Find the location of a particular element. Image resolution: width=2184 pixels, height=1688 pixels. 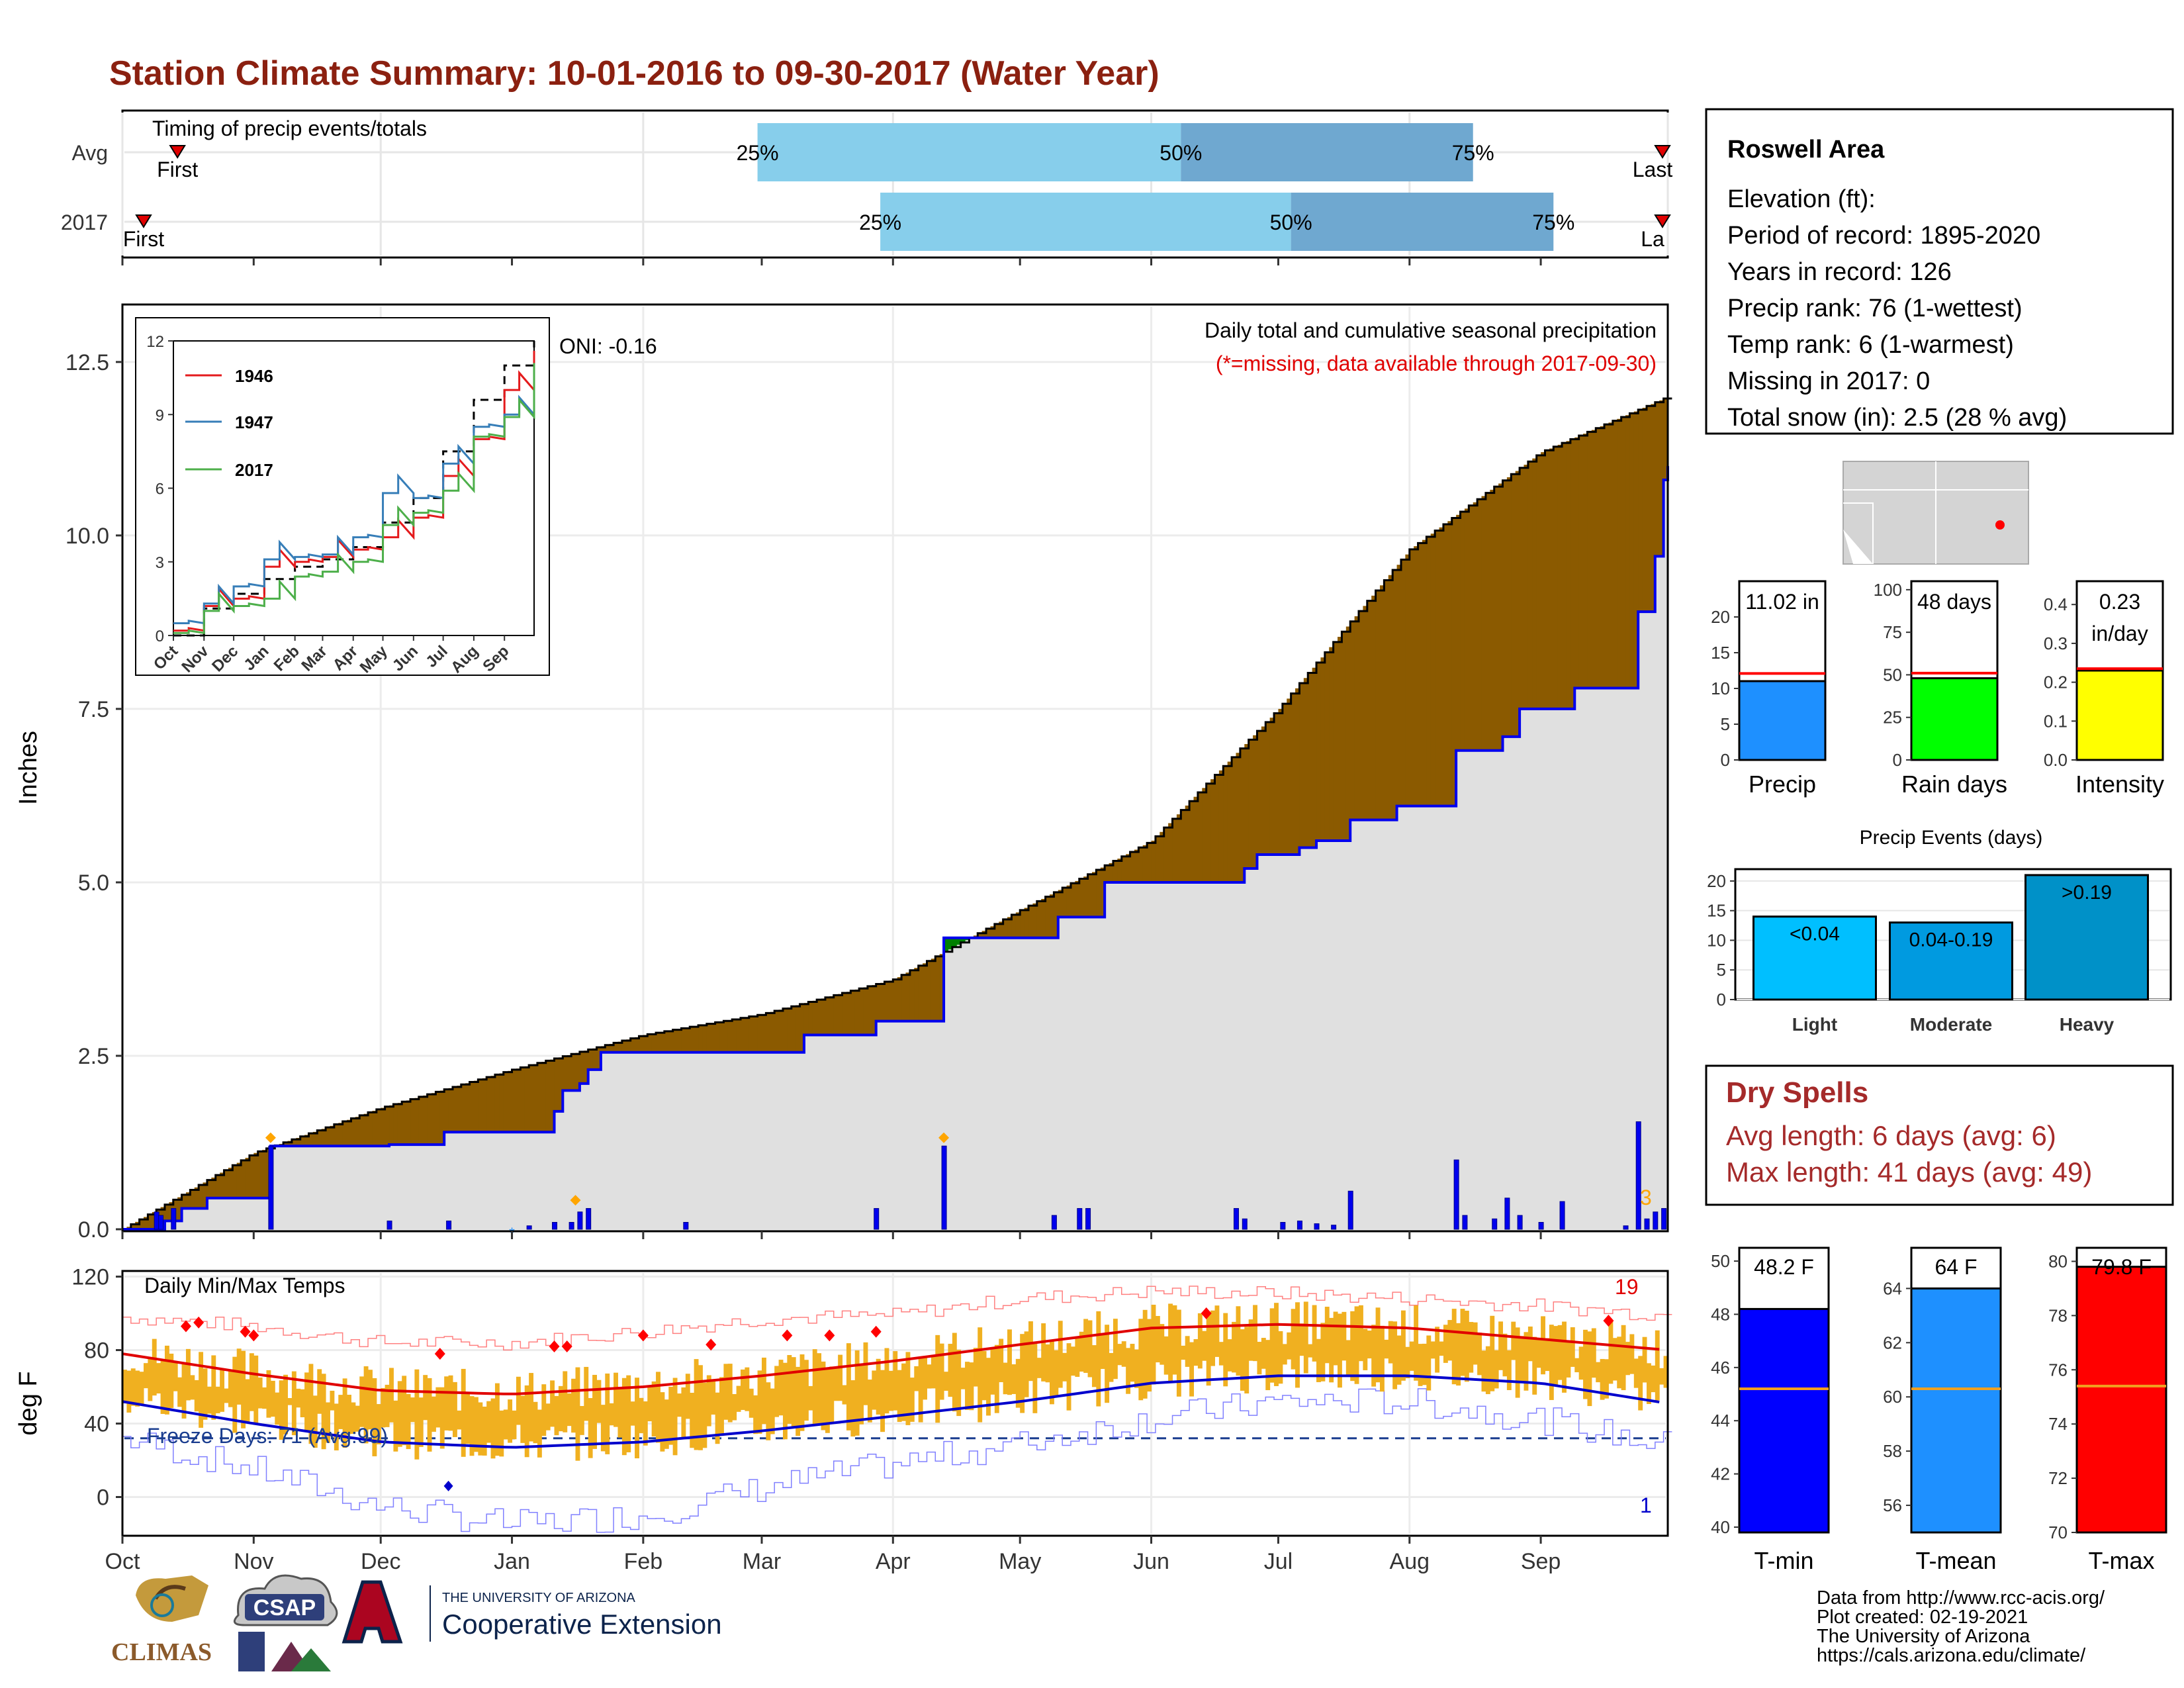

surplus-fill is located at coordinates (963, 940).